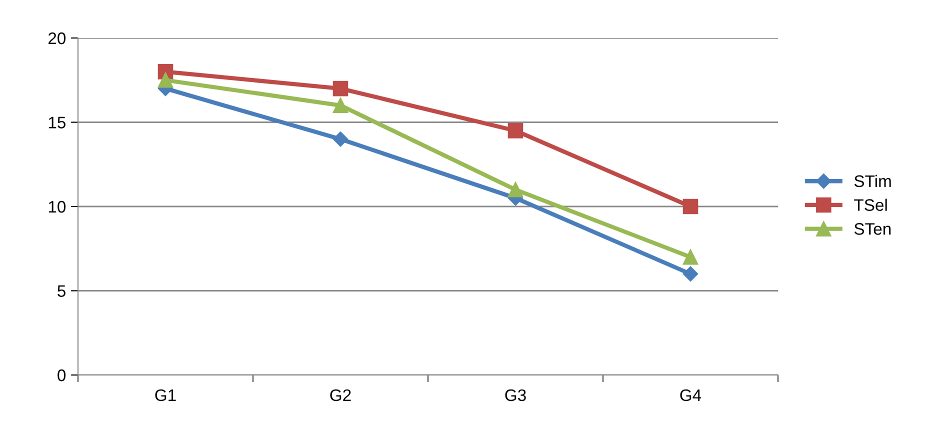 This screenshot has width=944, height=436. Describe the element at coordinates (340, 395) in the screenshot. I see `x-tick-label: G2` at that location.